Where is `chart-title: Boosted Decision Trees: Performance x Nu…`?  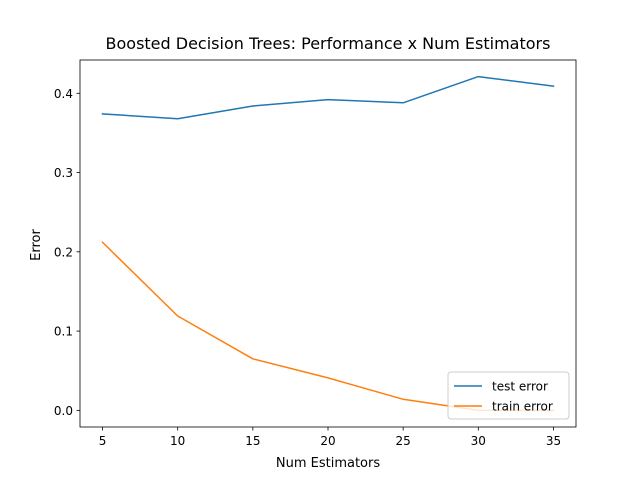
chart-title: Boosted Decision Trees: Performance x Nu… is located at coordinates (328, 43).